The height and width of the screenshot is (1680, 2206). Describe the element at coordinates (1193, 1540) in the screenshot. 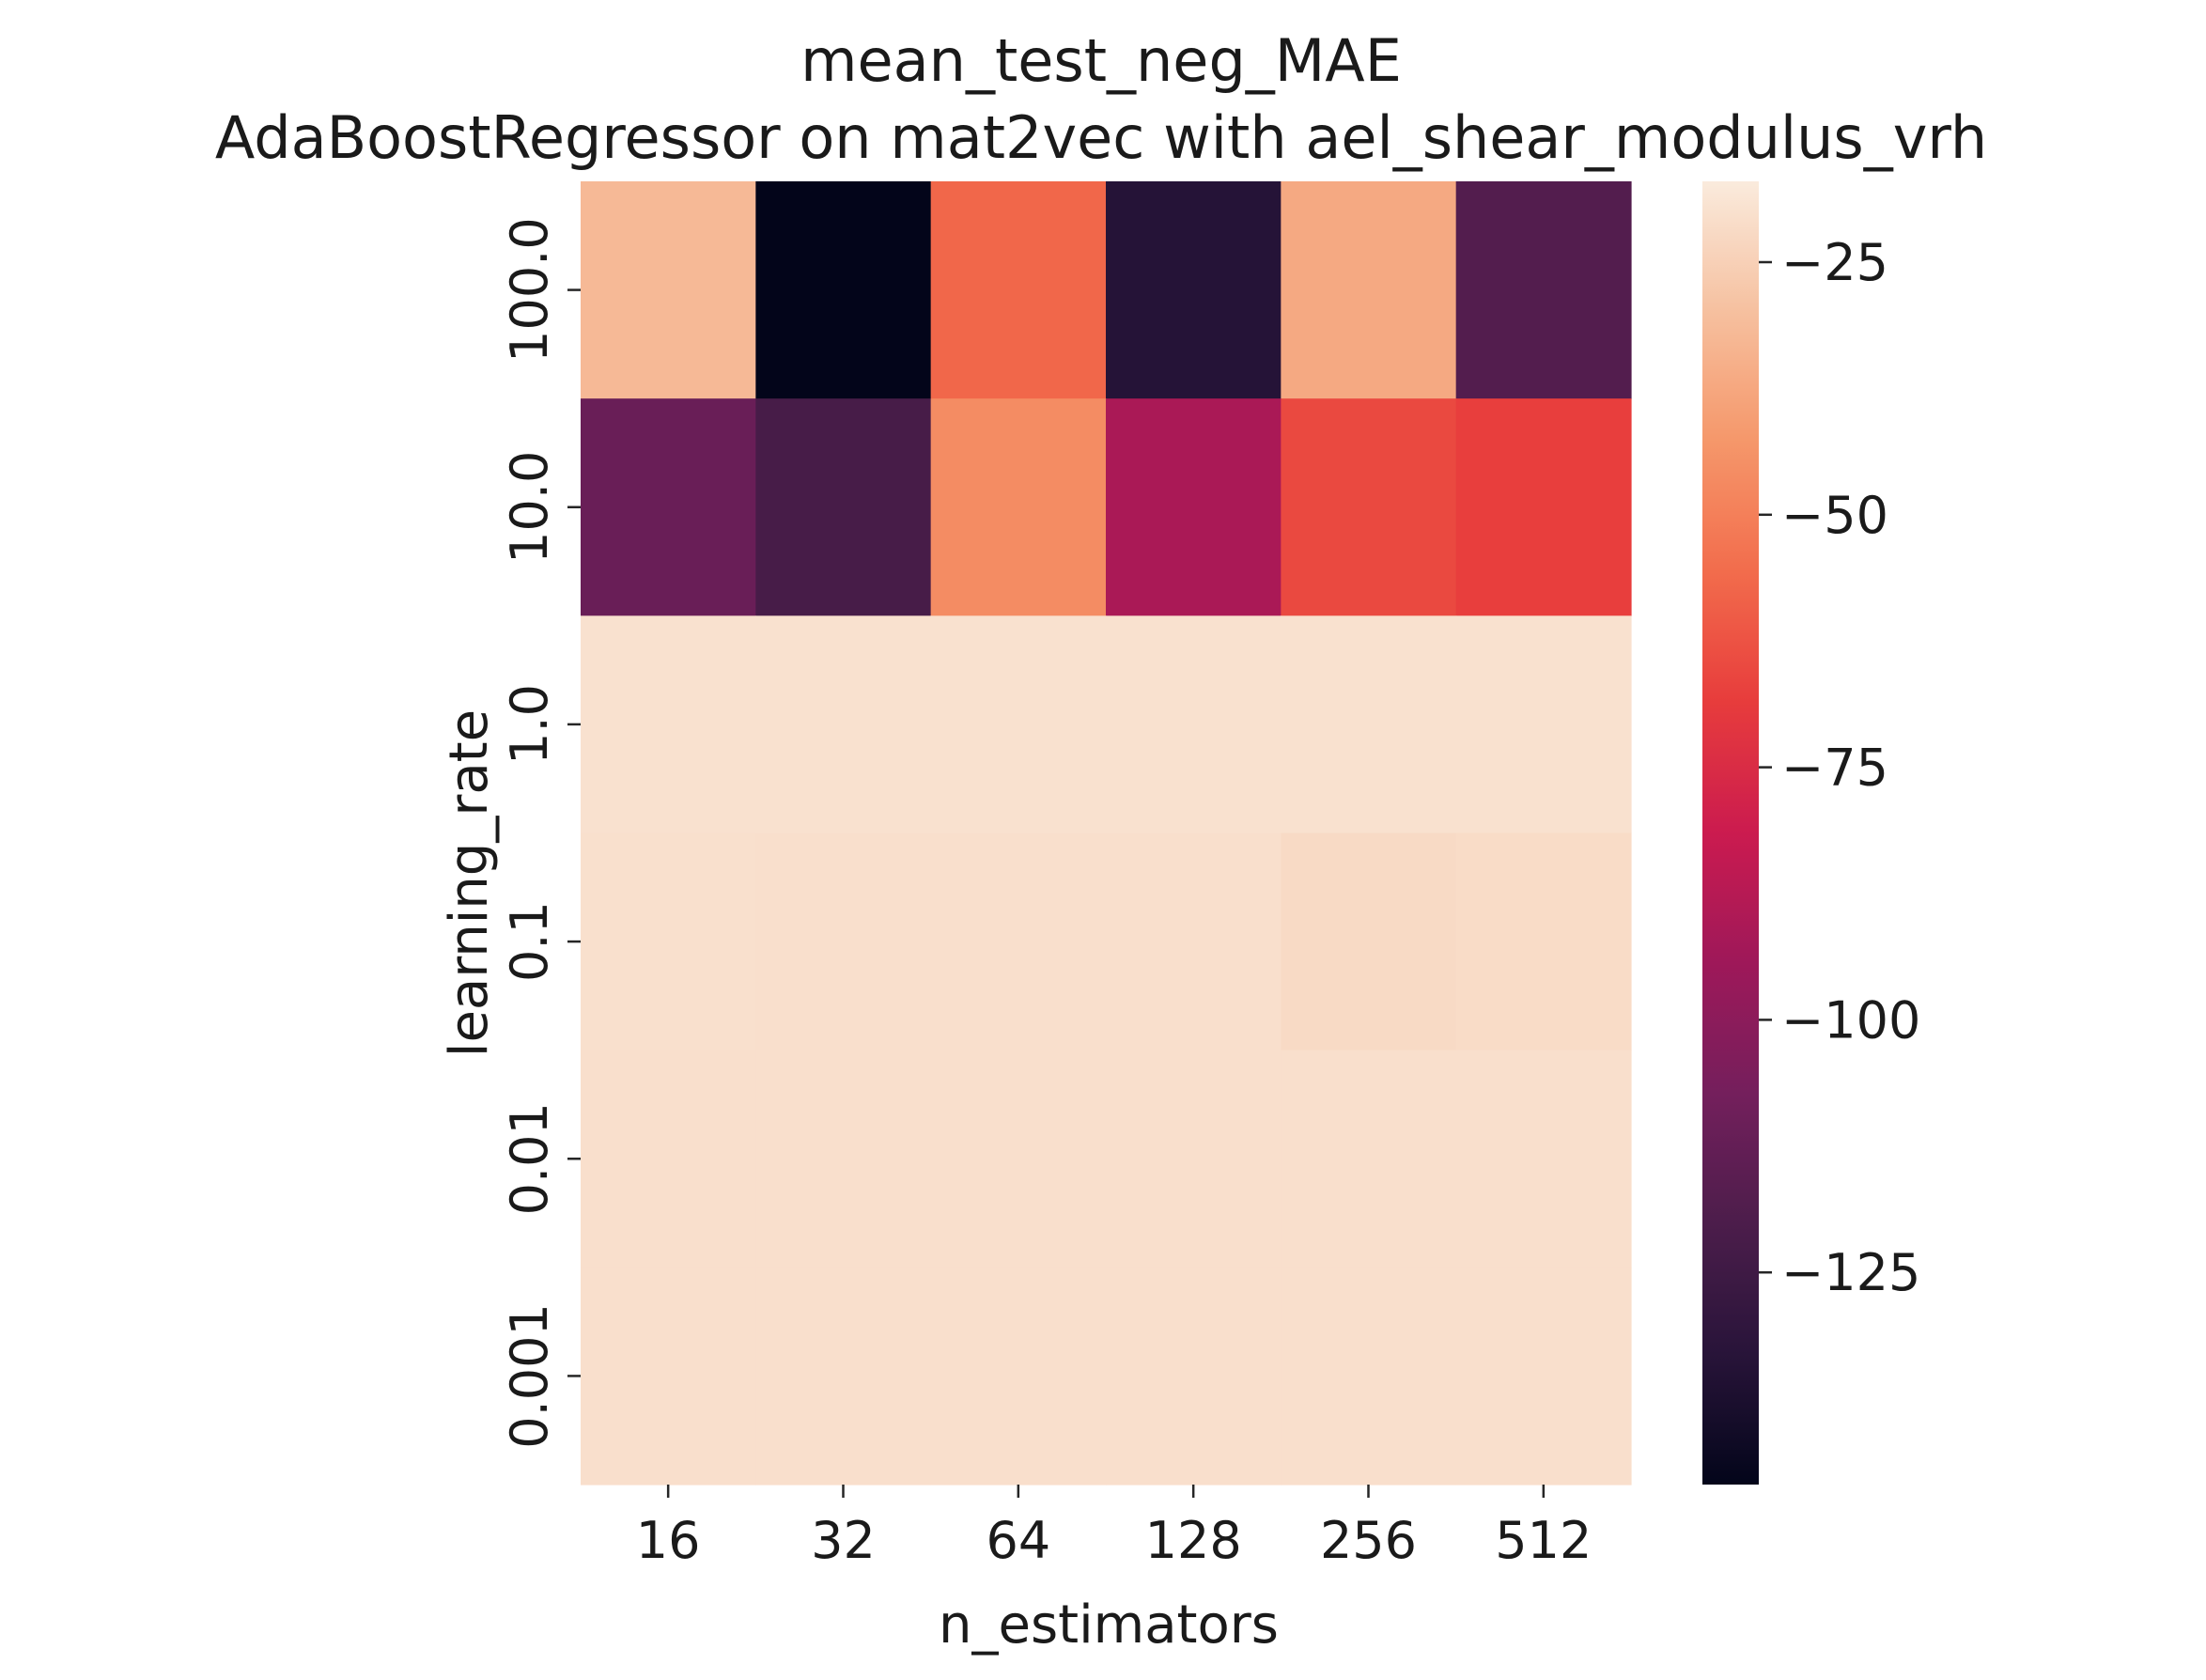

I see `x-tick-label: 128` at that location.